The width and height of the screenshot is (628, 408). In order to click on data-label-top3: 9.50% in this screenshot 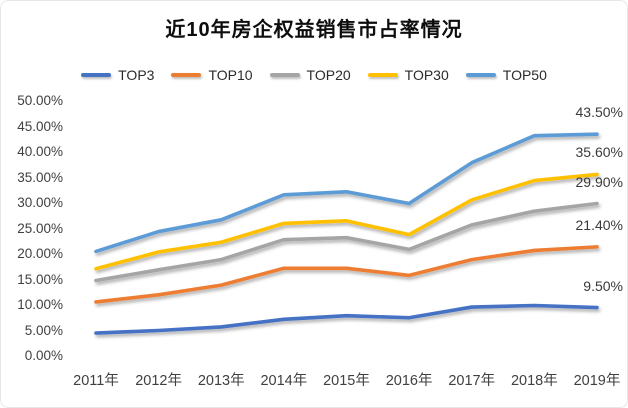, I will do `click(603, 285)`.